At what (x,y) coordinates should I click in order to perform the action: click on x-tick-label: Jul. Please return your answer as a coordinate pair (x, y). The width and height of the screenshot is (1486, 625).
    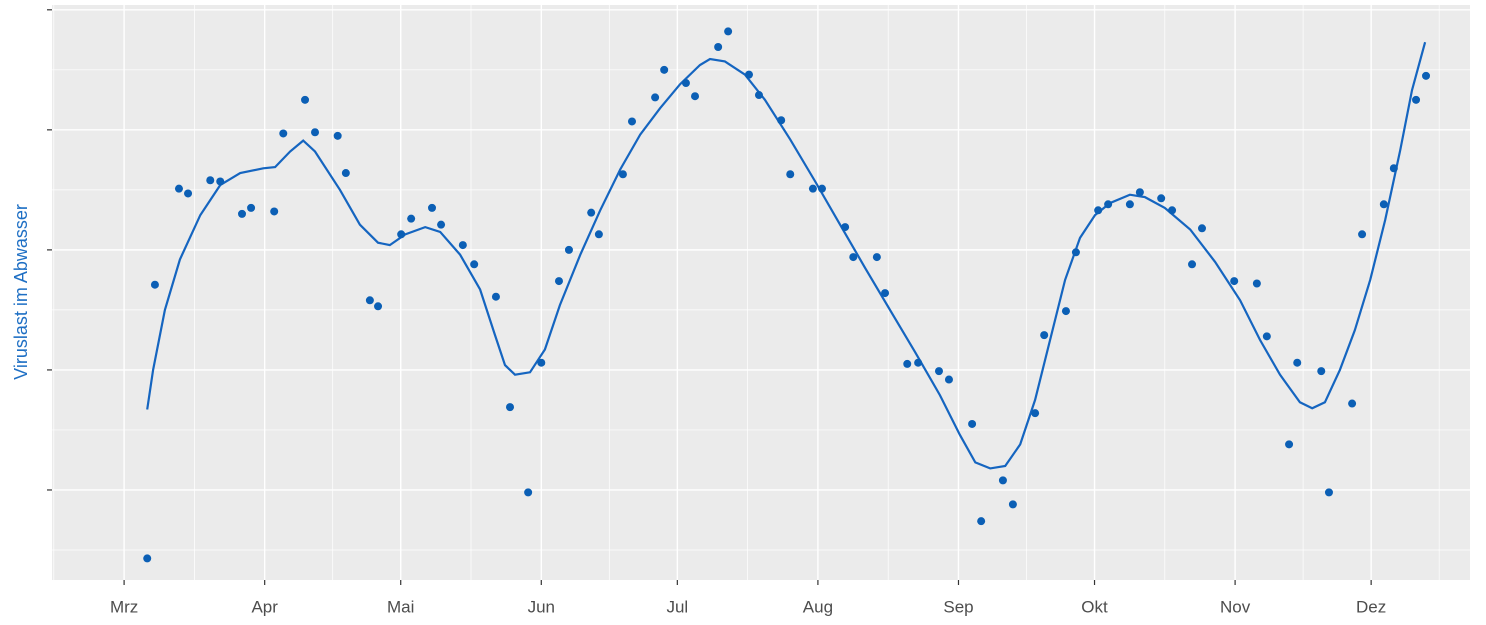
    Looking at the image, I should click on (677, 606).